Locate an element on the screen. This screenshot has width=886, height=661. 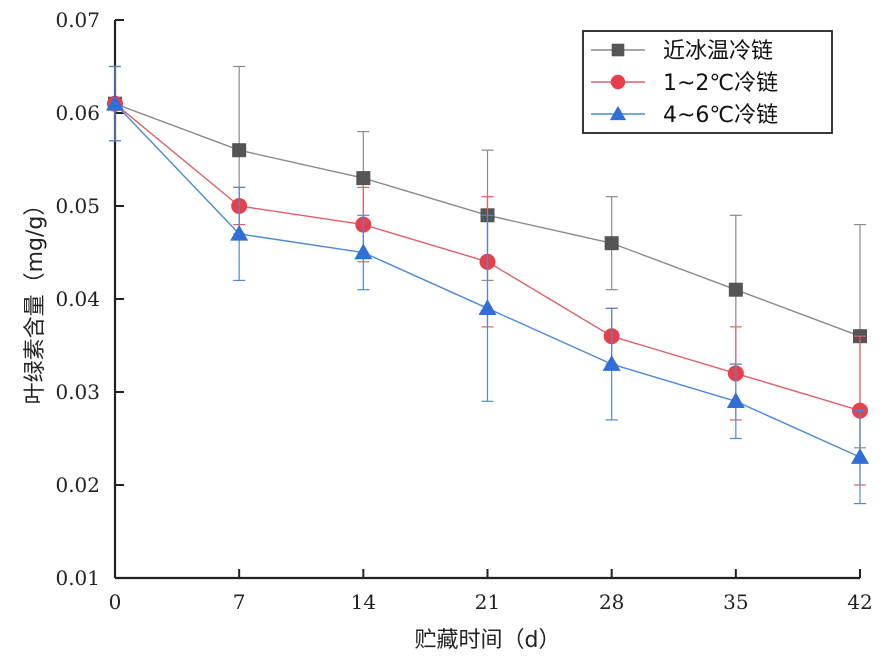
x-axis-ticks: 0 7 14 21 28 35 42 is located at coordinates (491, 591).